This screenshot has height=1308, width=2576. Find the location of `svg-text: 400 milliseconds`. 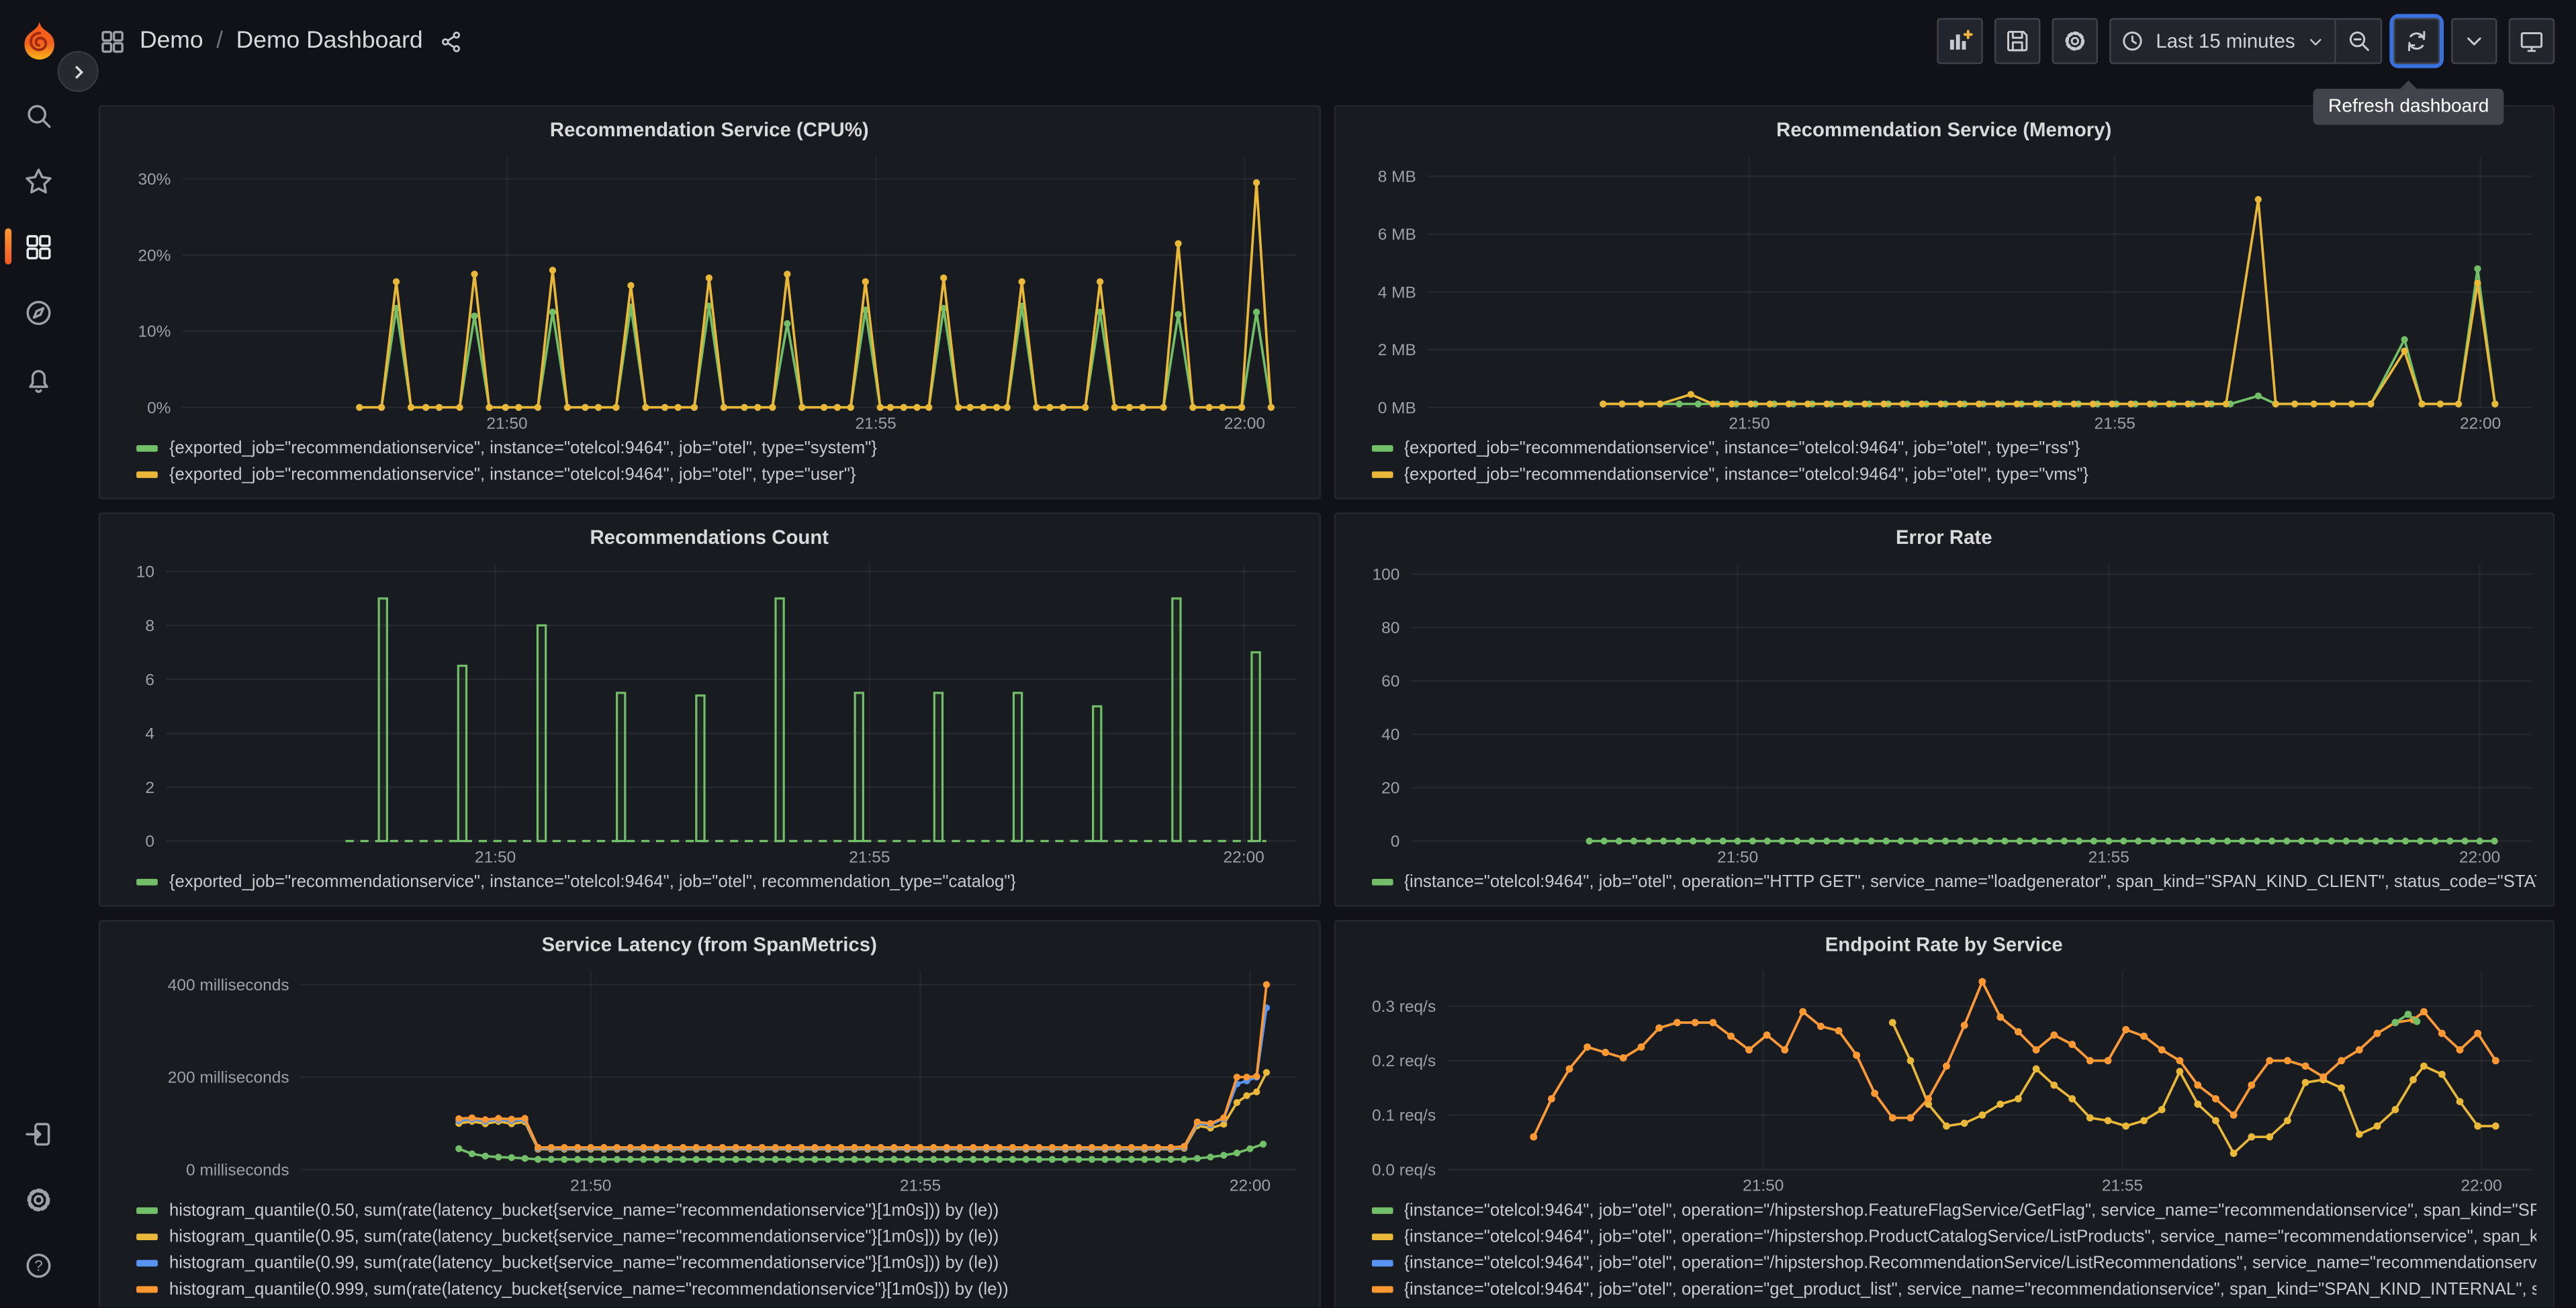

svg-text: 400 milliseconds is located at coordinates (228, 985).